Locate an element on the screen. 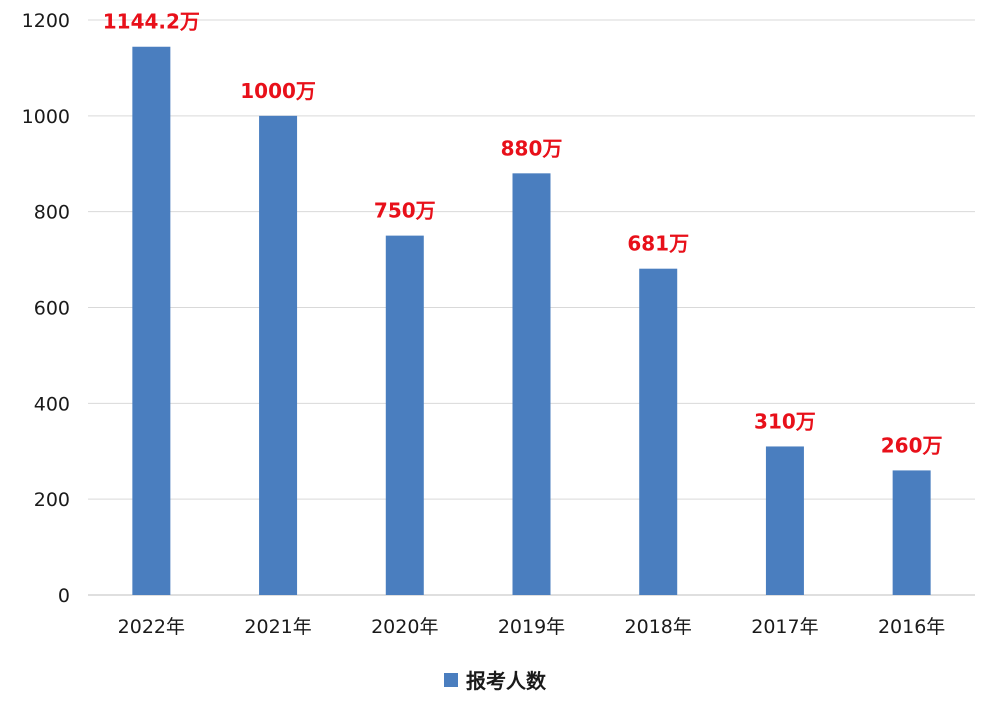  x-axis-categories: 2022年 2021年 2020年 2019年 2018年 2017年 2016年 is located at coordinates (532, 627).